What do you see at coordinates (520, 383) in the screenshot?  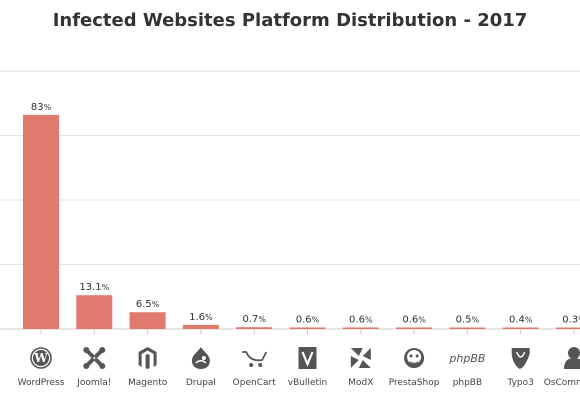 I see `category-label: Typo3` at bounding box center [520, 383].